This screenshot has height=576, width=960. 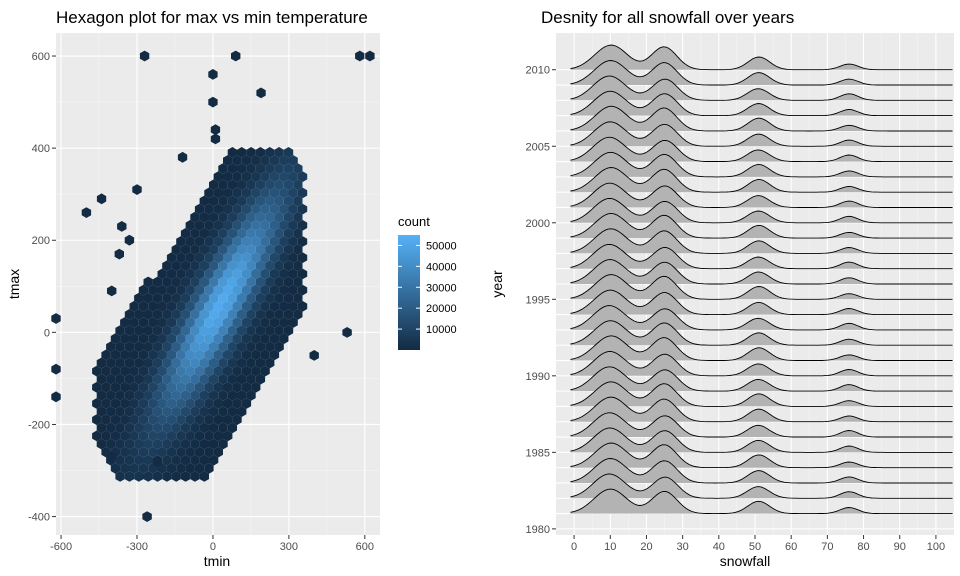 What do you see at coordinates (761, 225) in the screenshot?
I see `ridge-line-1999` at bounding box center [761, 225].